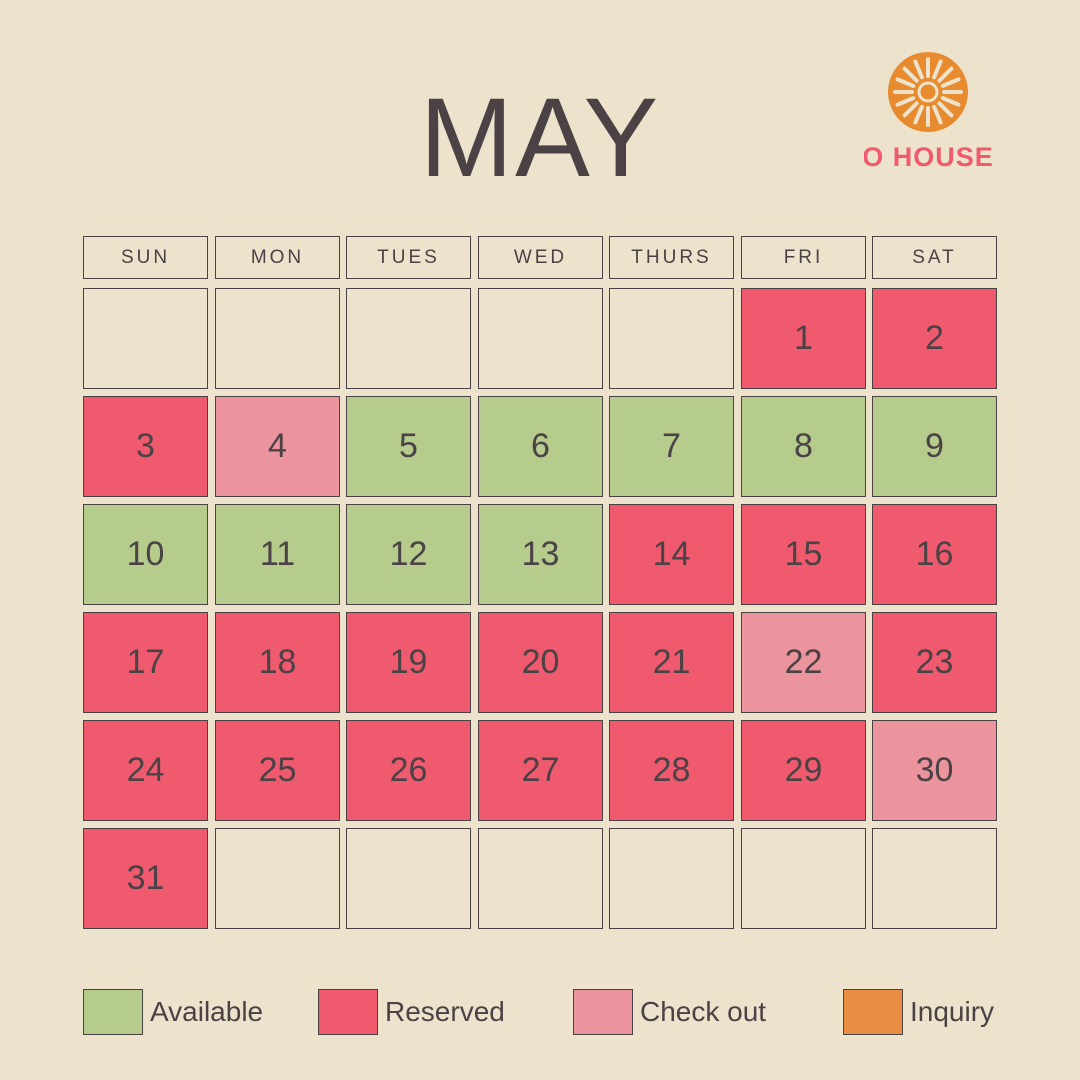 This screenshot has width=1080, height=1080. I want to click on legend-swatch-inquiry, so click(873, 1012).